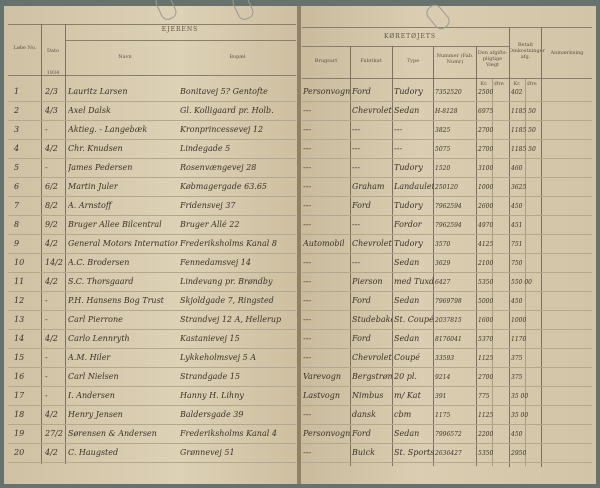 This screenshot has height=488, width=600. I want to click on vehicle-weight: 1600, so click(486, 320).